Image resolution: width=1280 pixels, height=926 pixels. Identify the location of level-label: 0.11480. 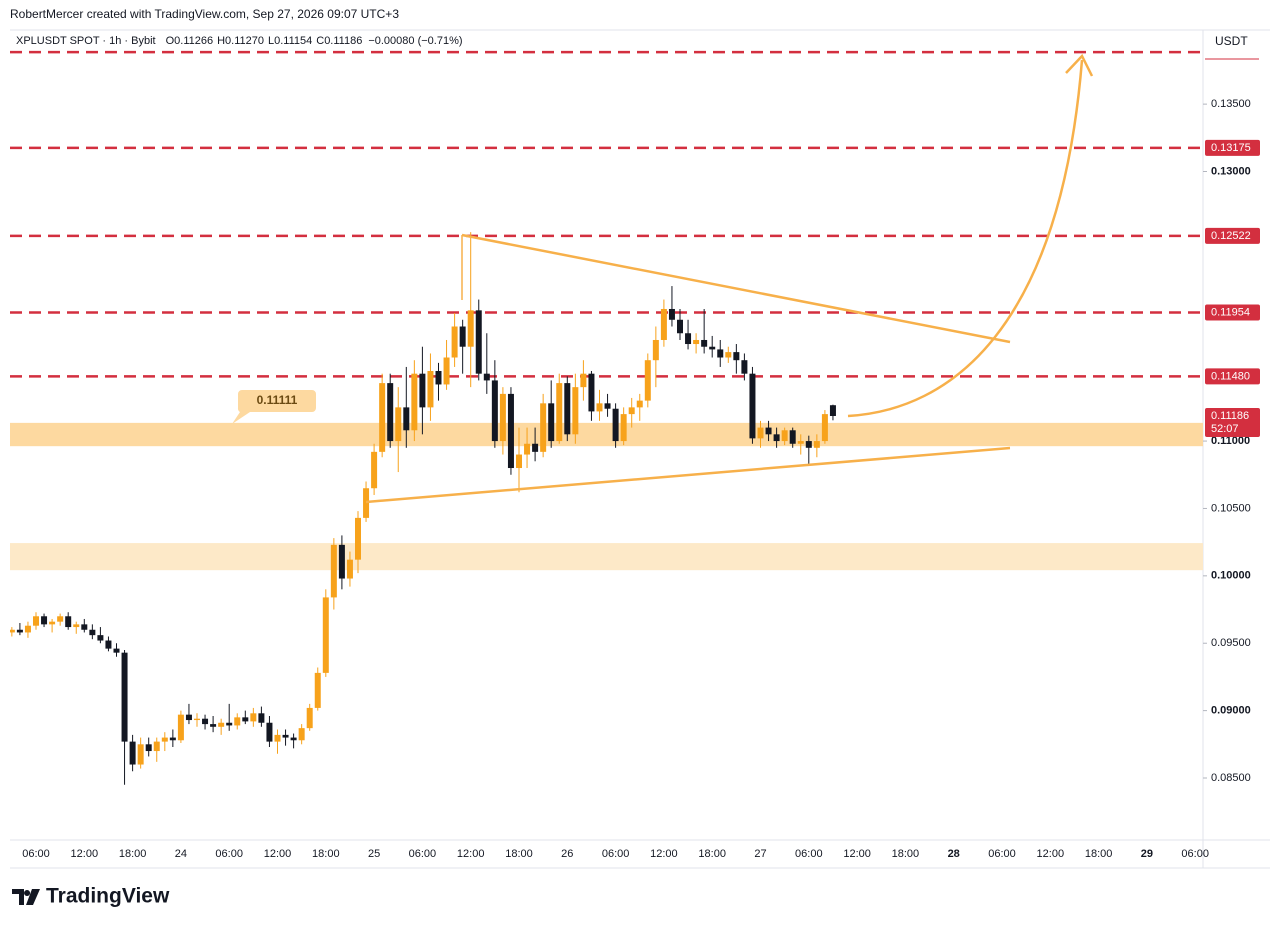
(1230, 376).